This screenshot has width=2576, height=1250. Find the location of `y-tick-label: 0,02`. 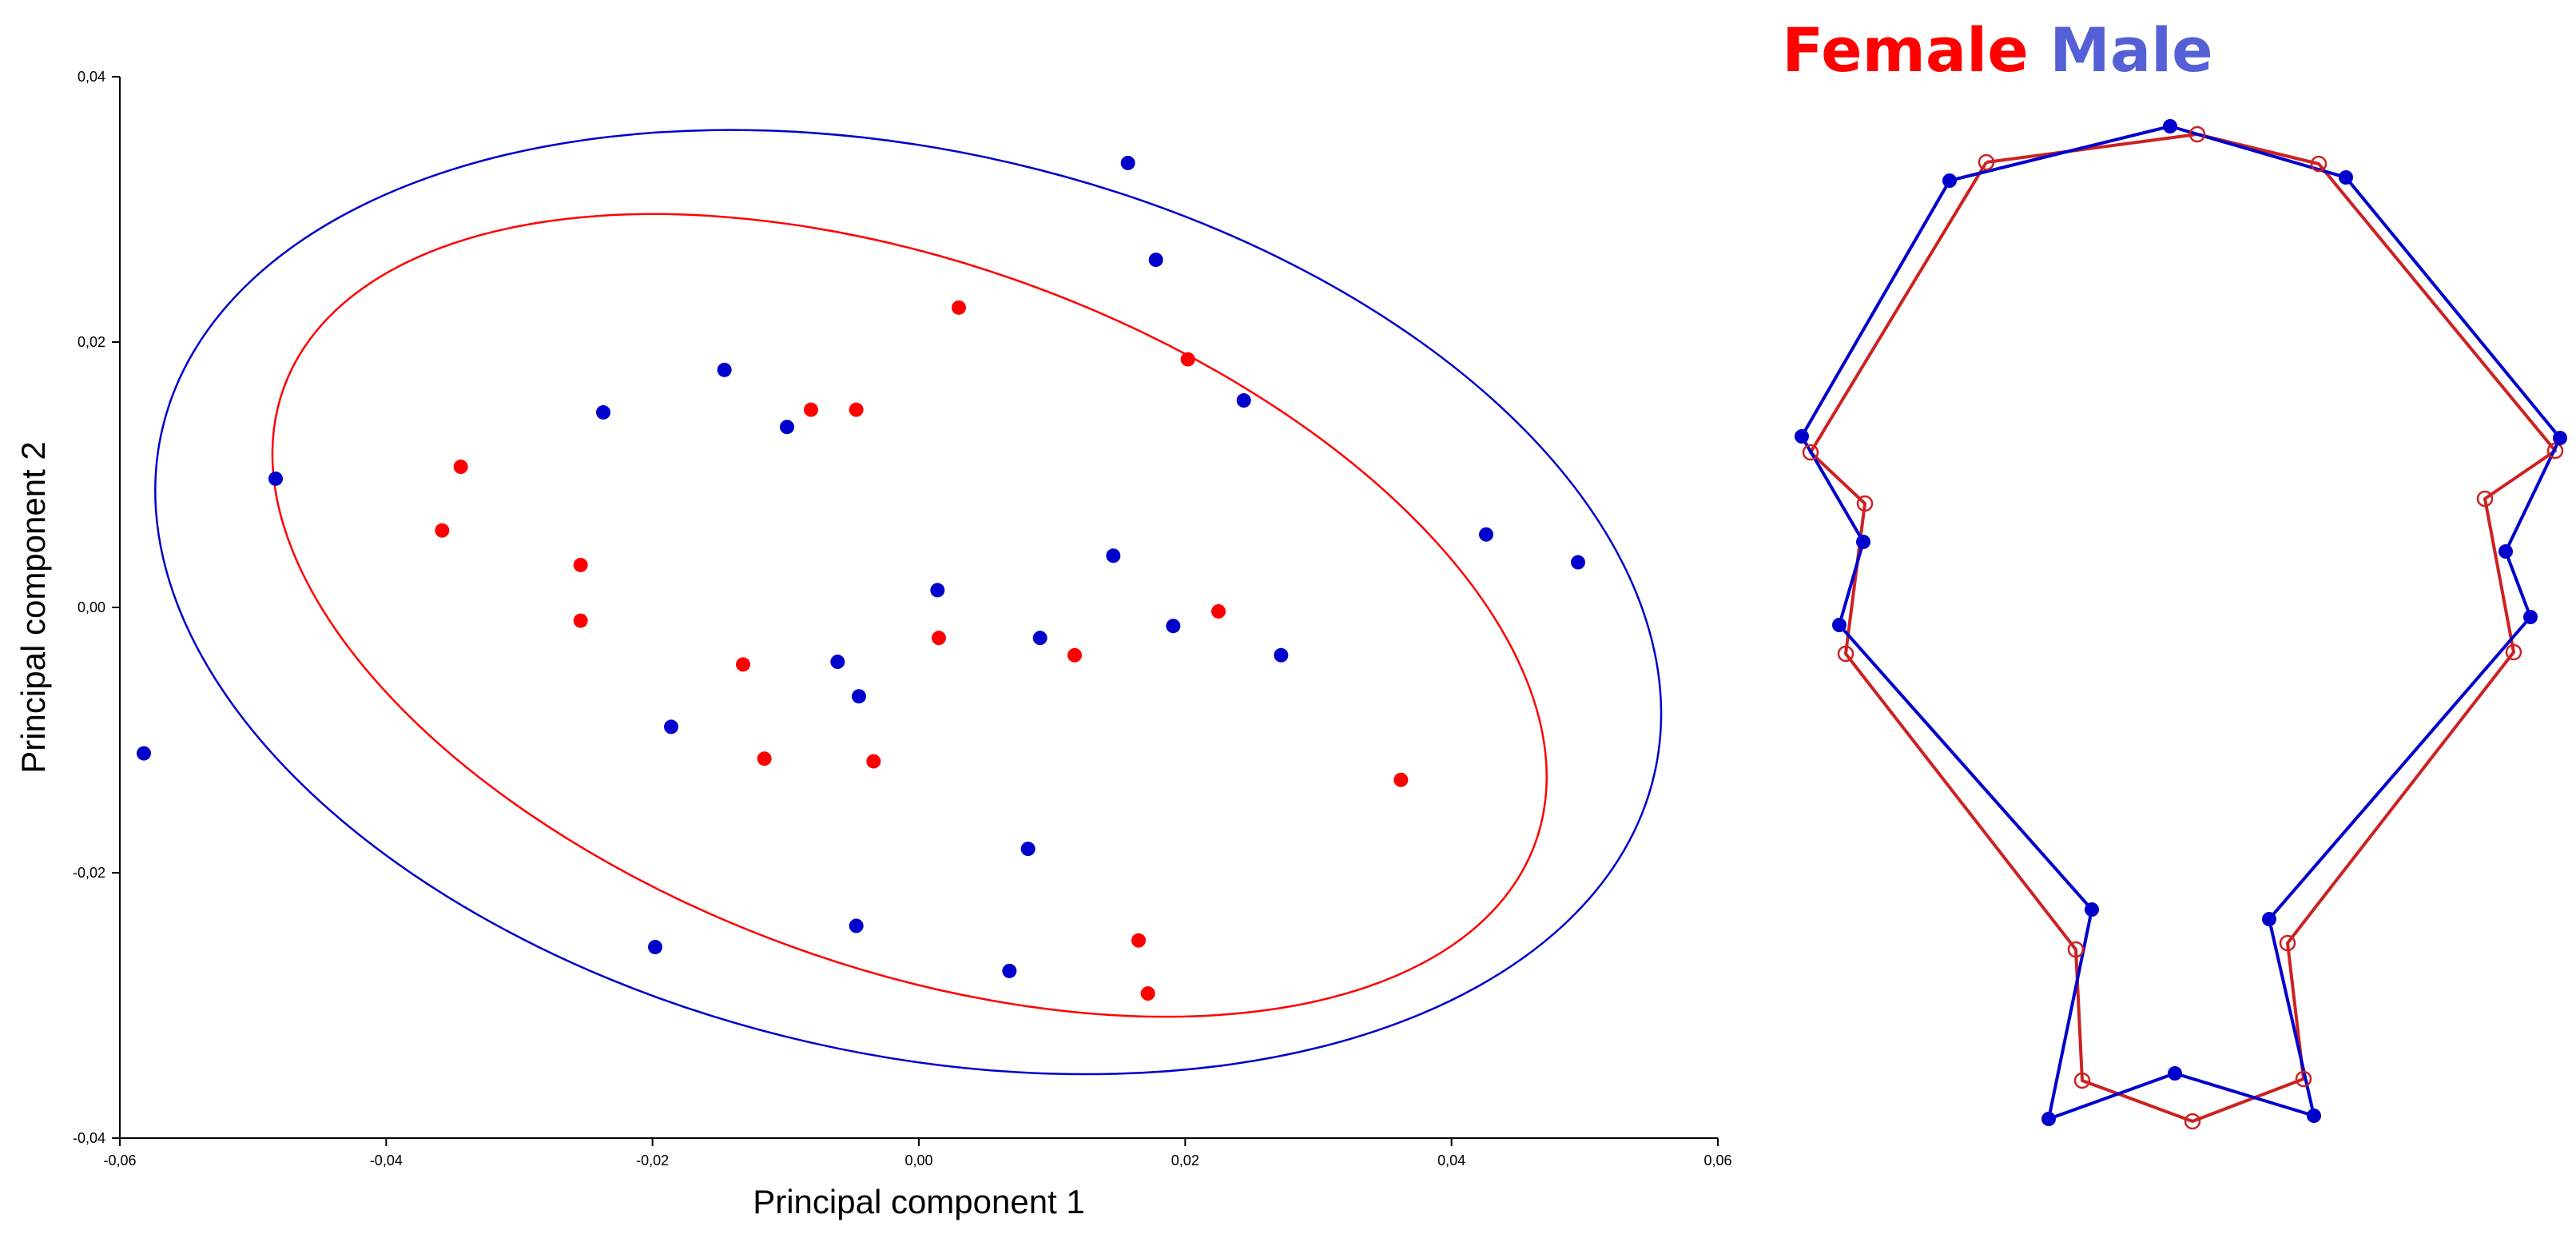

y-tick-label: 0,02 is located at coordinates (91, 342).